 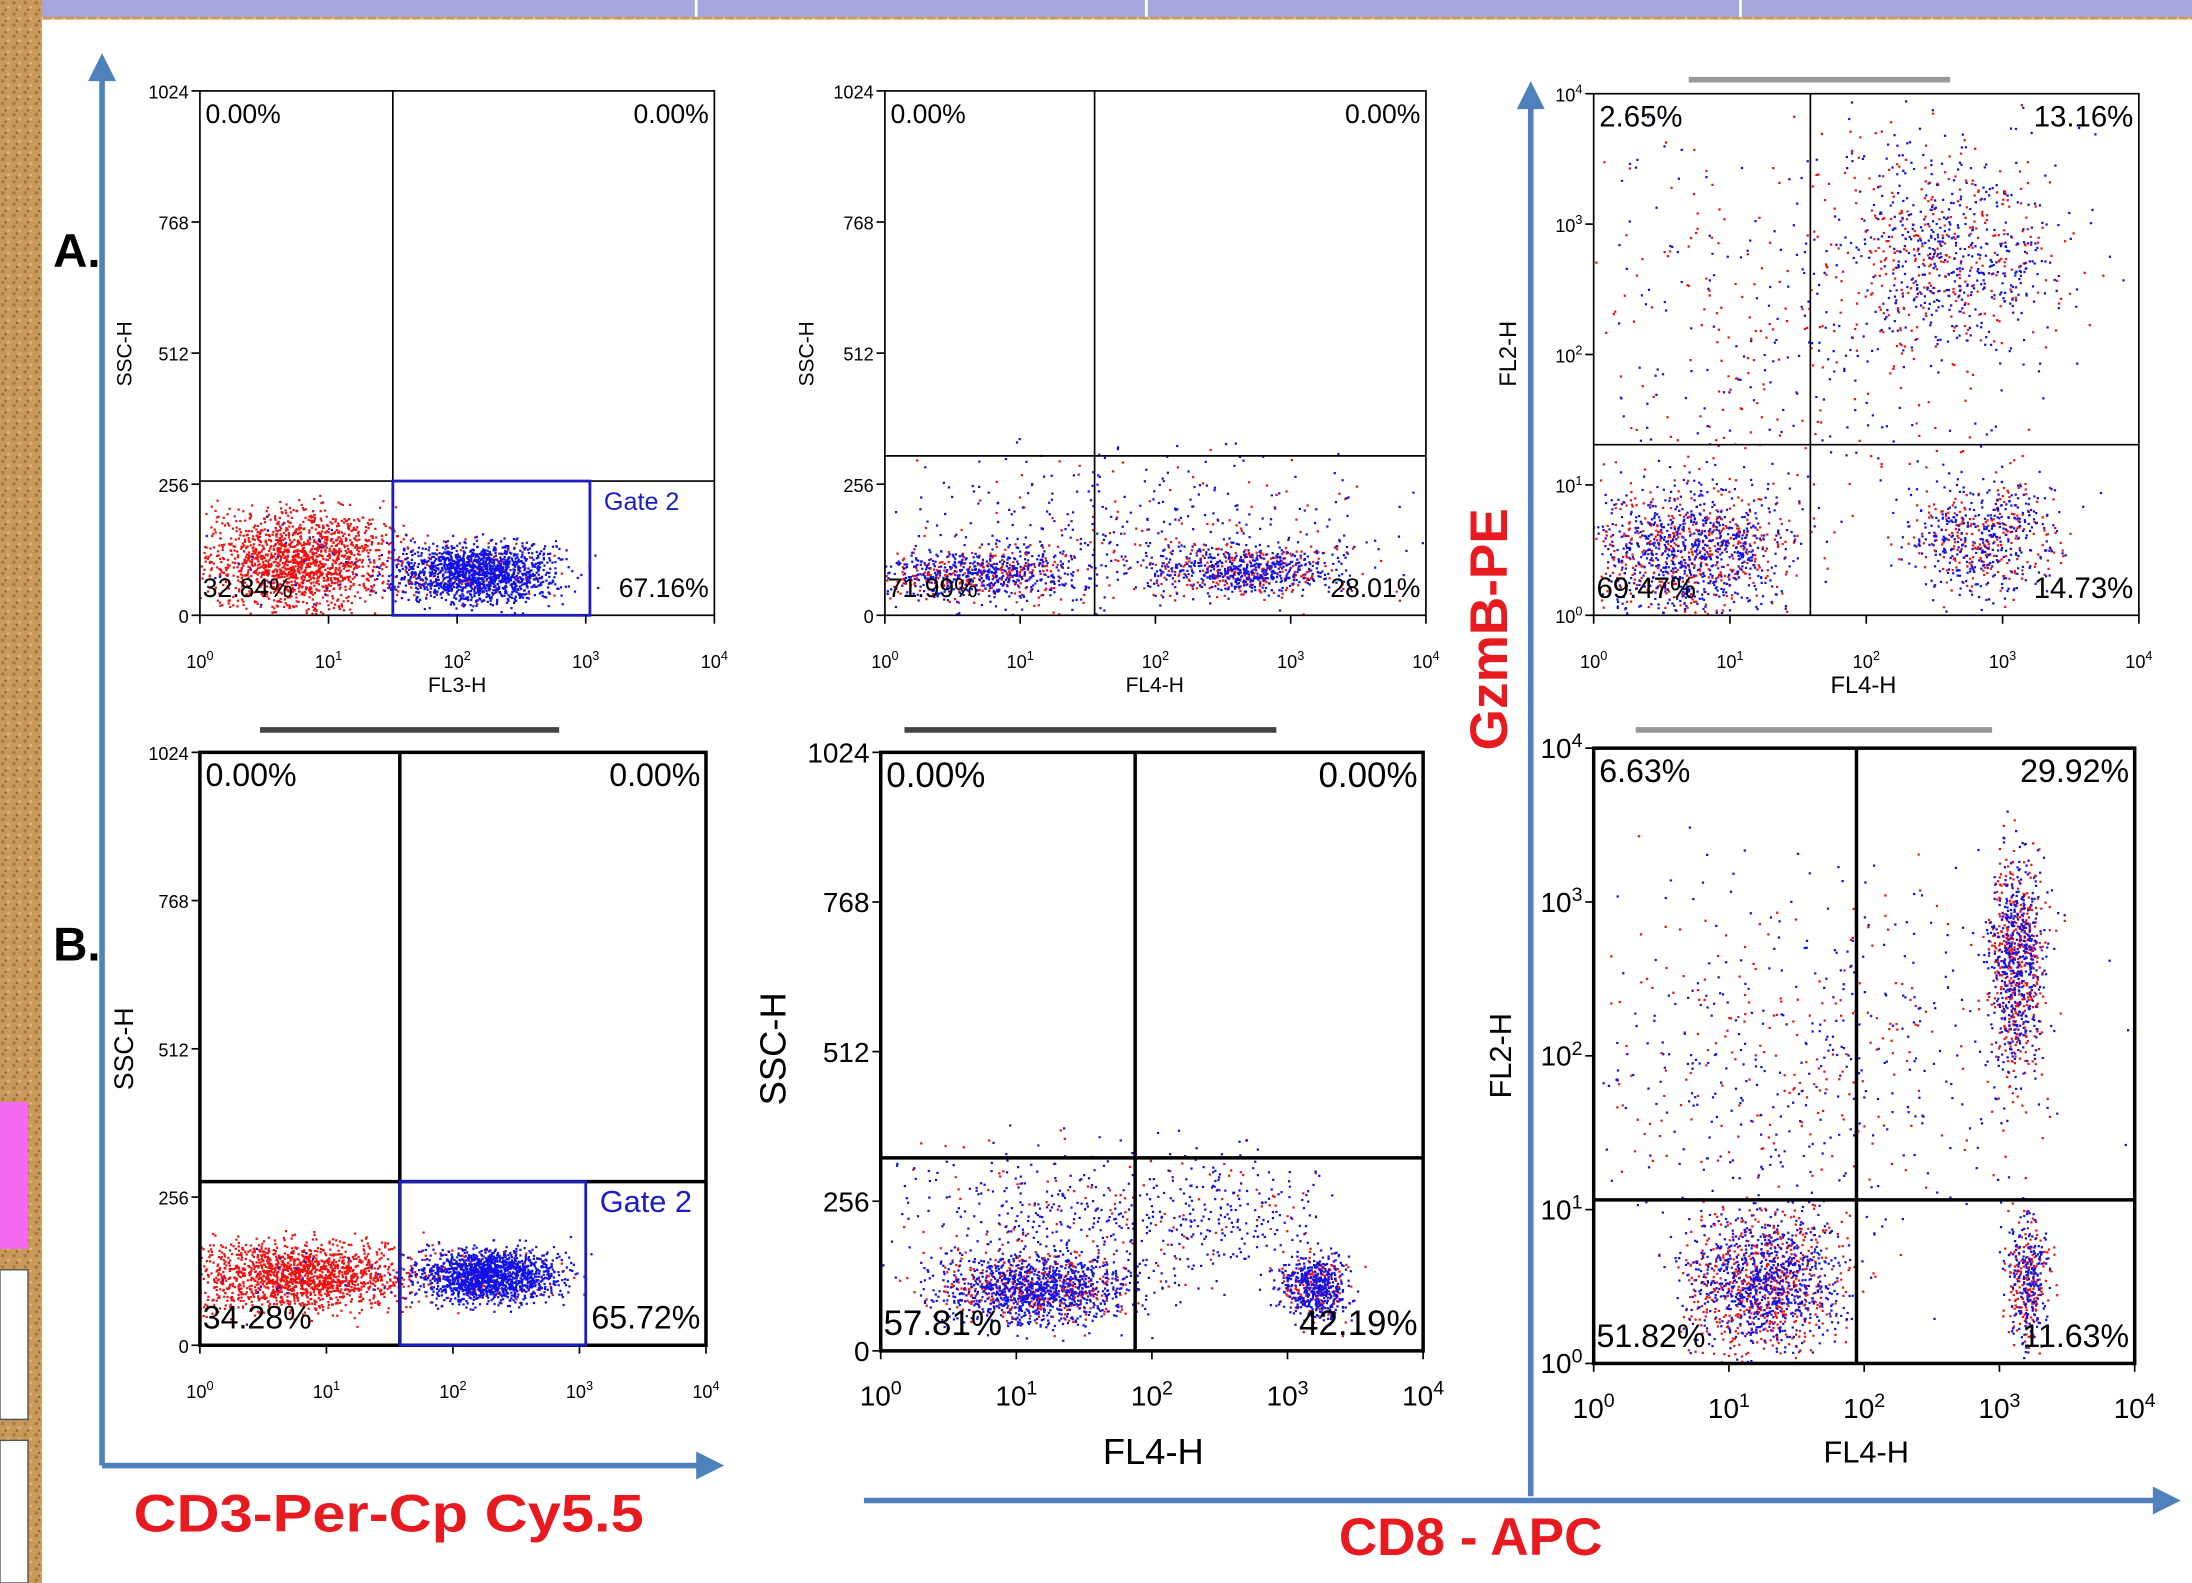 What do you see at coordinates (943, 1323) in the screenshot?
I see `quadrant-percent: 57.81%` at bounding box center [943, 1323].